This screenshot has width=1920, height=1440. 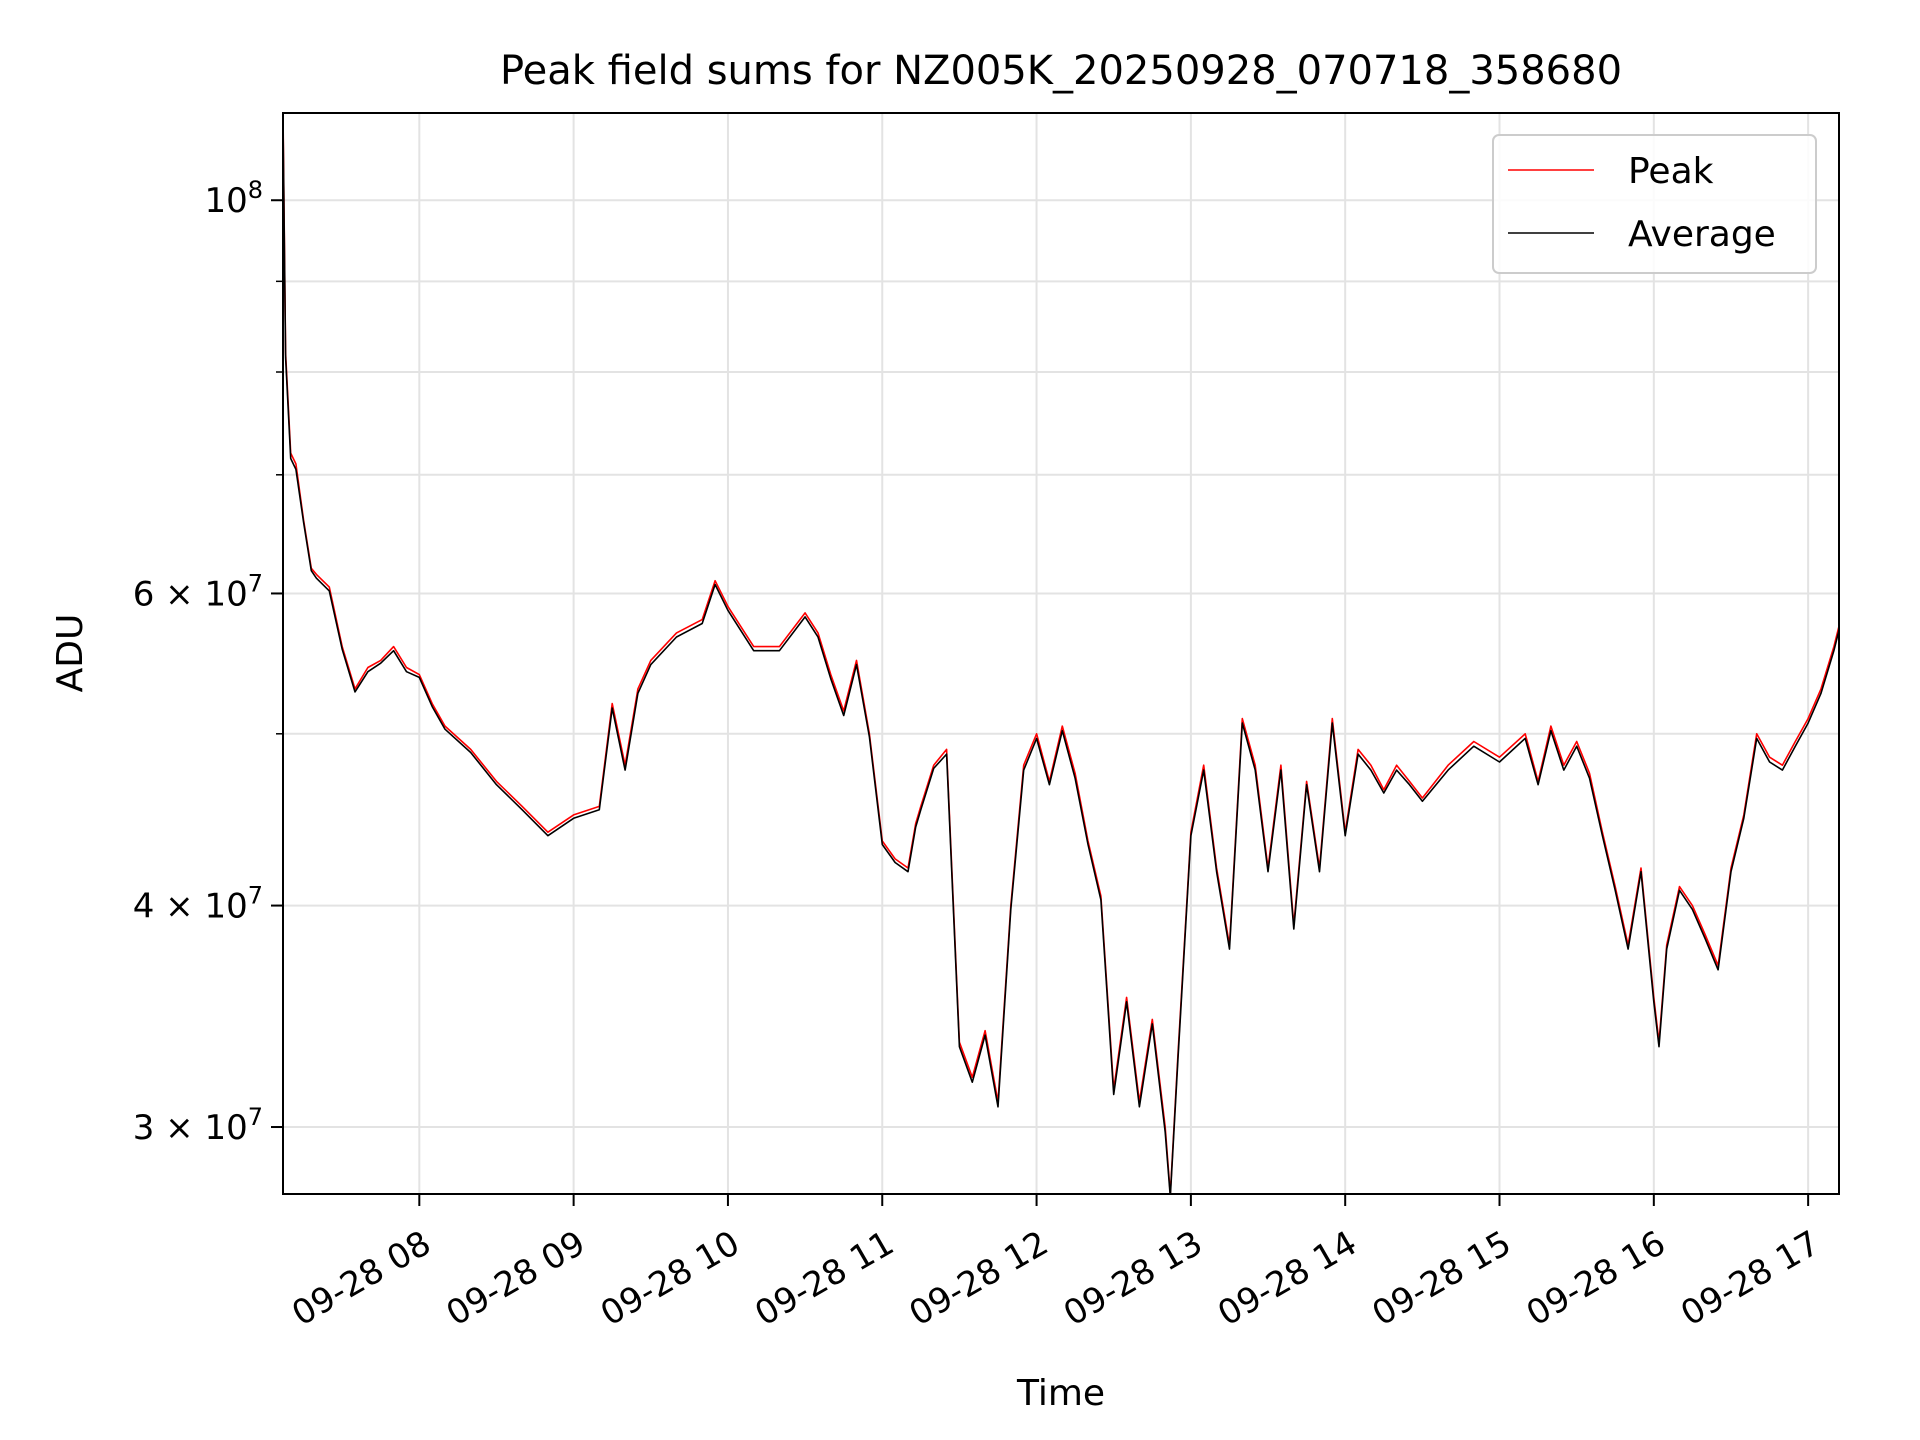 I want to click on y-tick-label-1: 6 × 107, so click(x=198, y=591).